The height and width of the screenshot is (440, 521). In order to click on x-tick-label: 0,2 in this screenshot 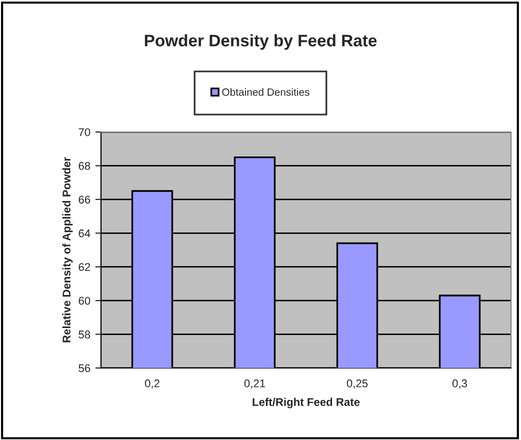, I will do `click(152, 384)`.